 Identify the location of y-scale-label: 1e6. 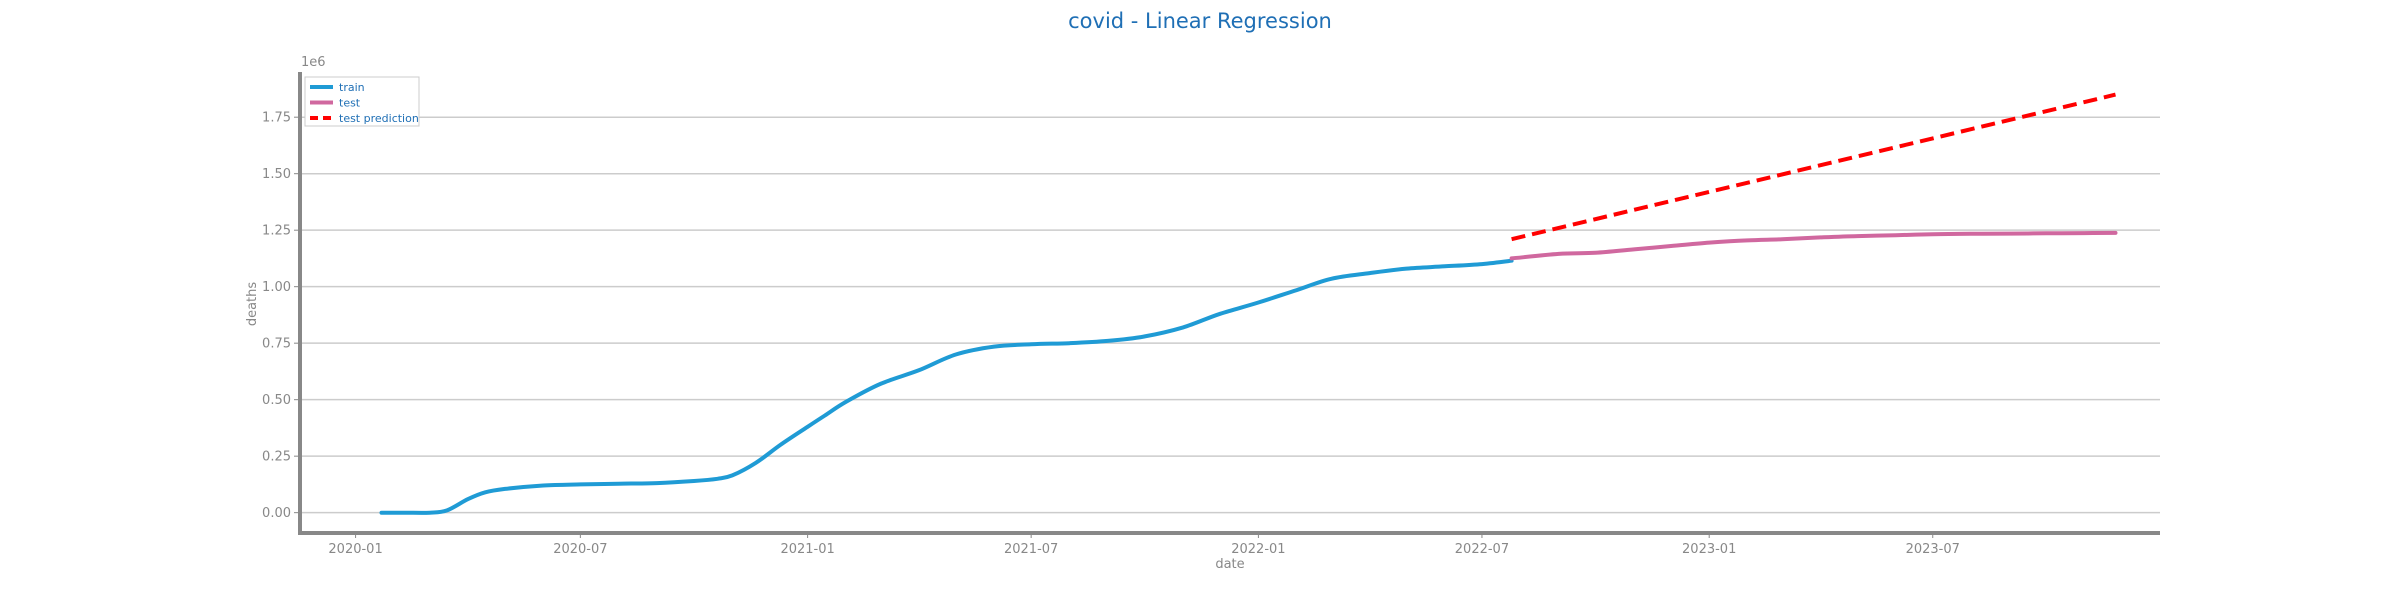
(313, 62).